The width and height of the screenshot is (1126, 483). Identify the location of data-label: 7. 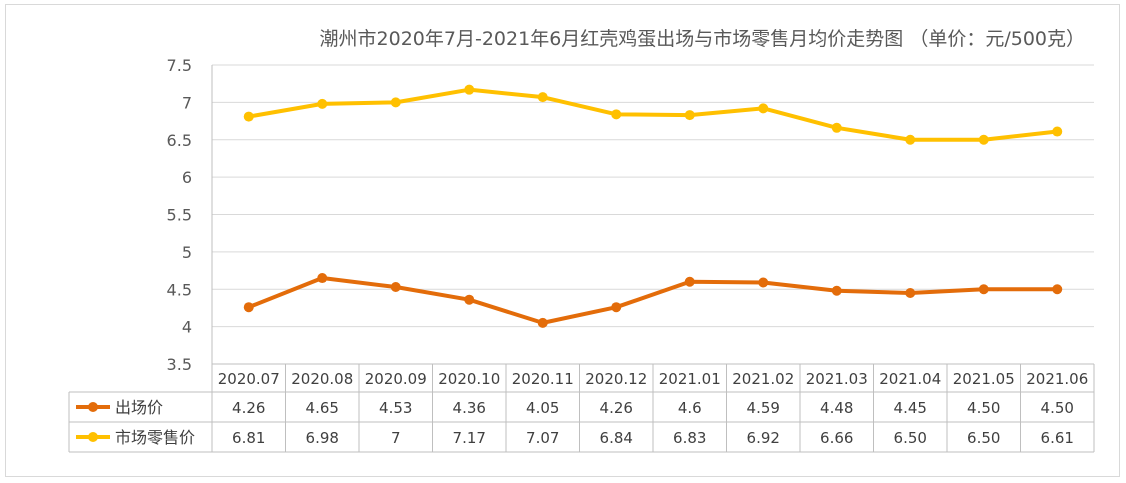
(396, 438).